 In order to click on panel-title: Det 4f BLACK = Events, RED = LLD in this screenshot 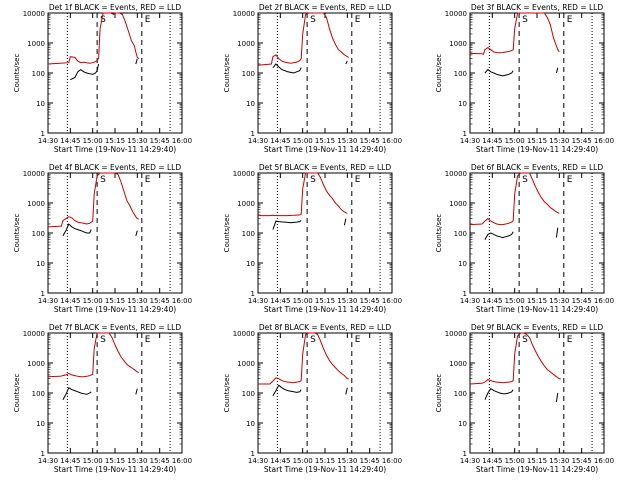, I will do `click(115, 167)`.